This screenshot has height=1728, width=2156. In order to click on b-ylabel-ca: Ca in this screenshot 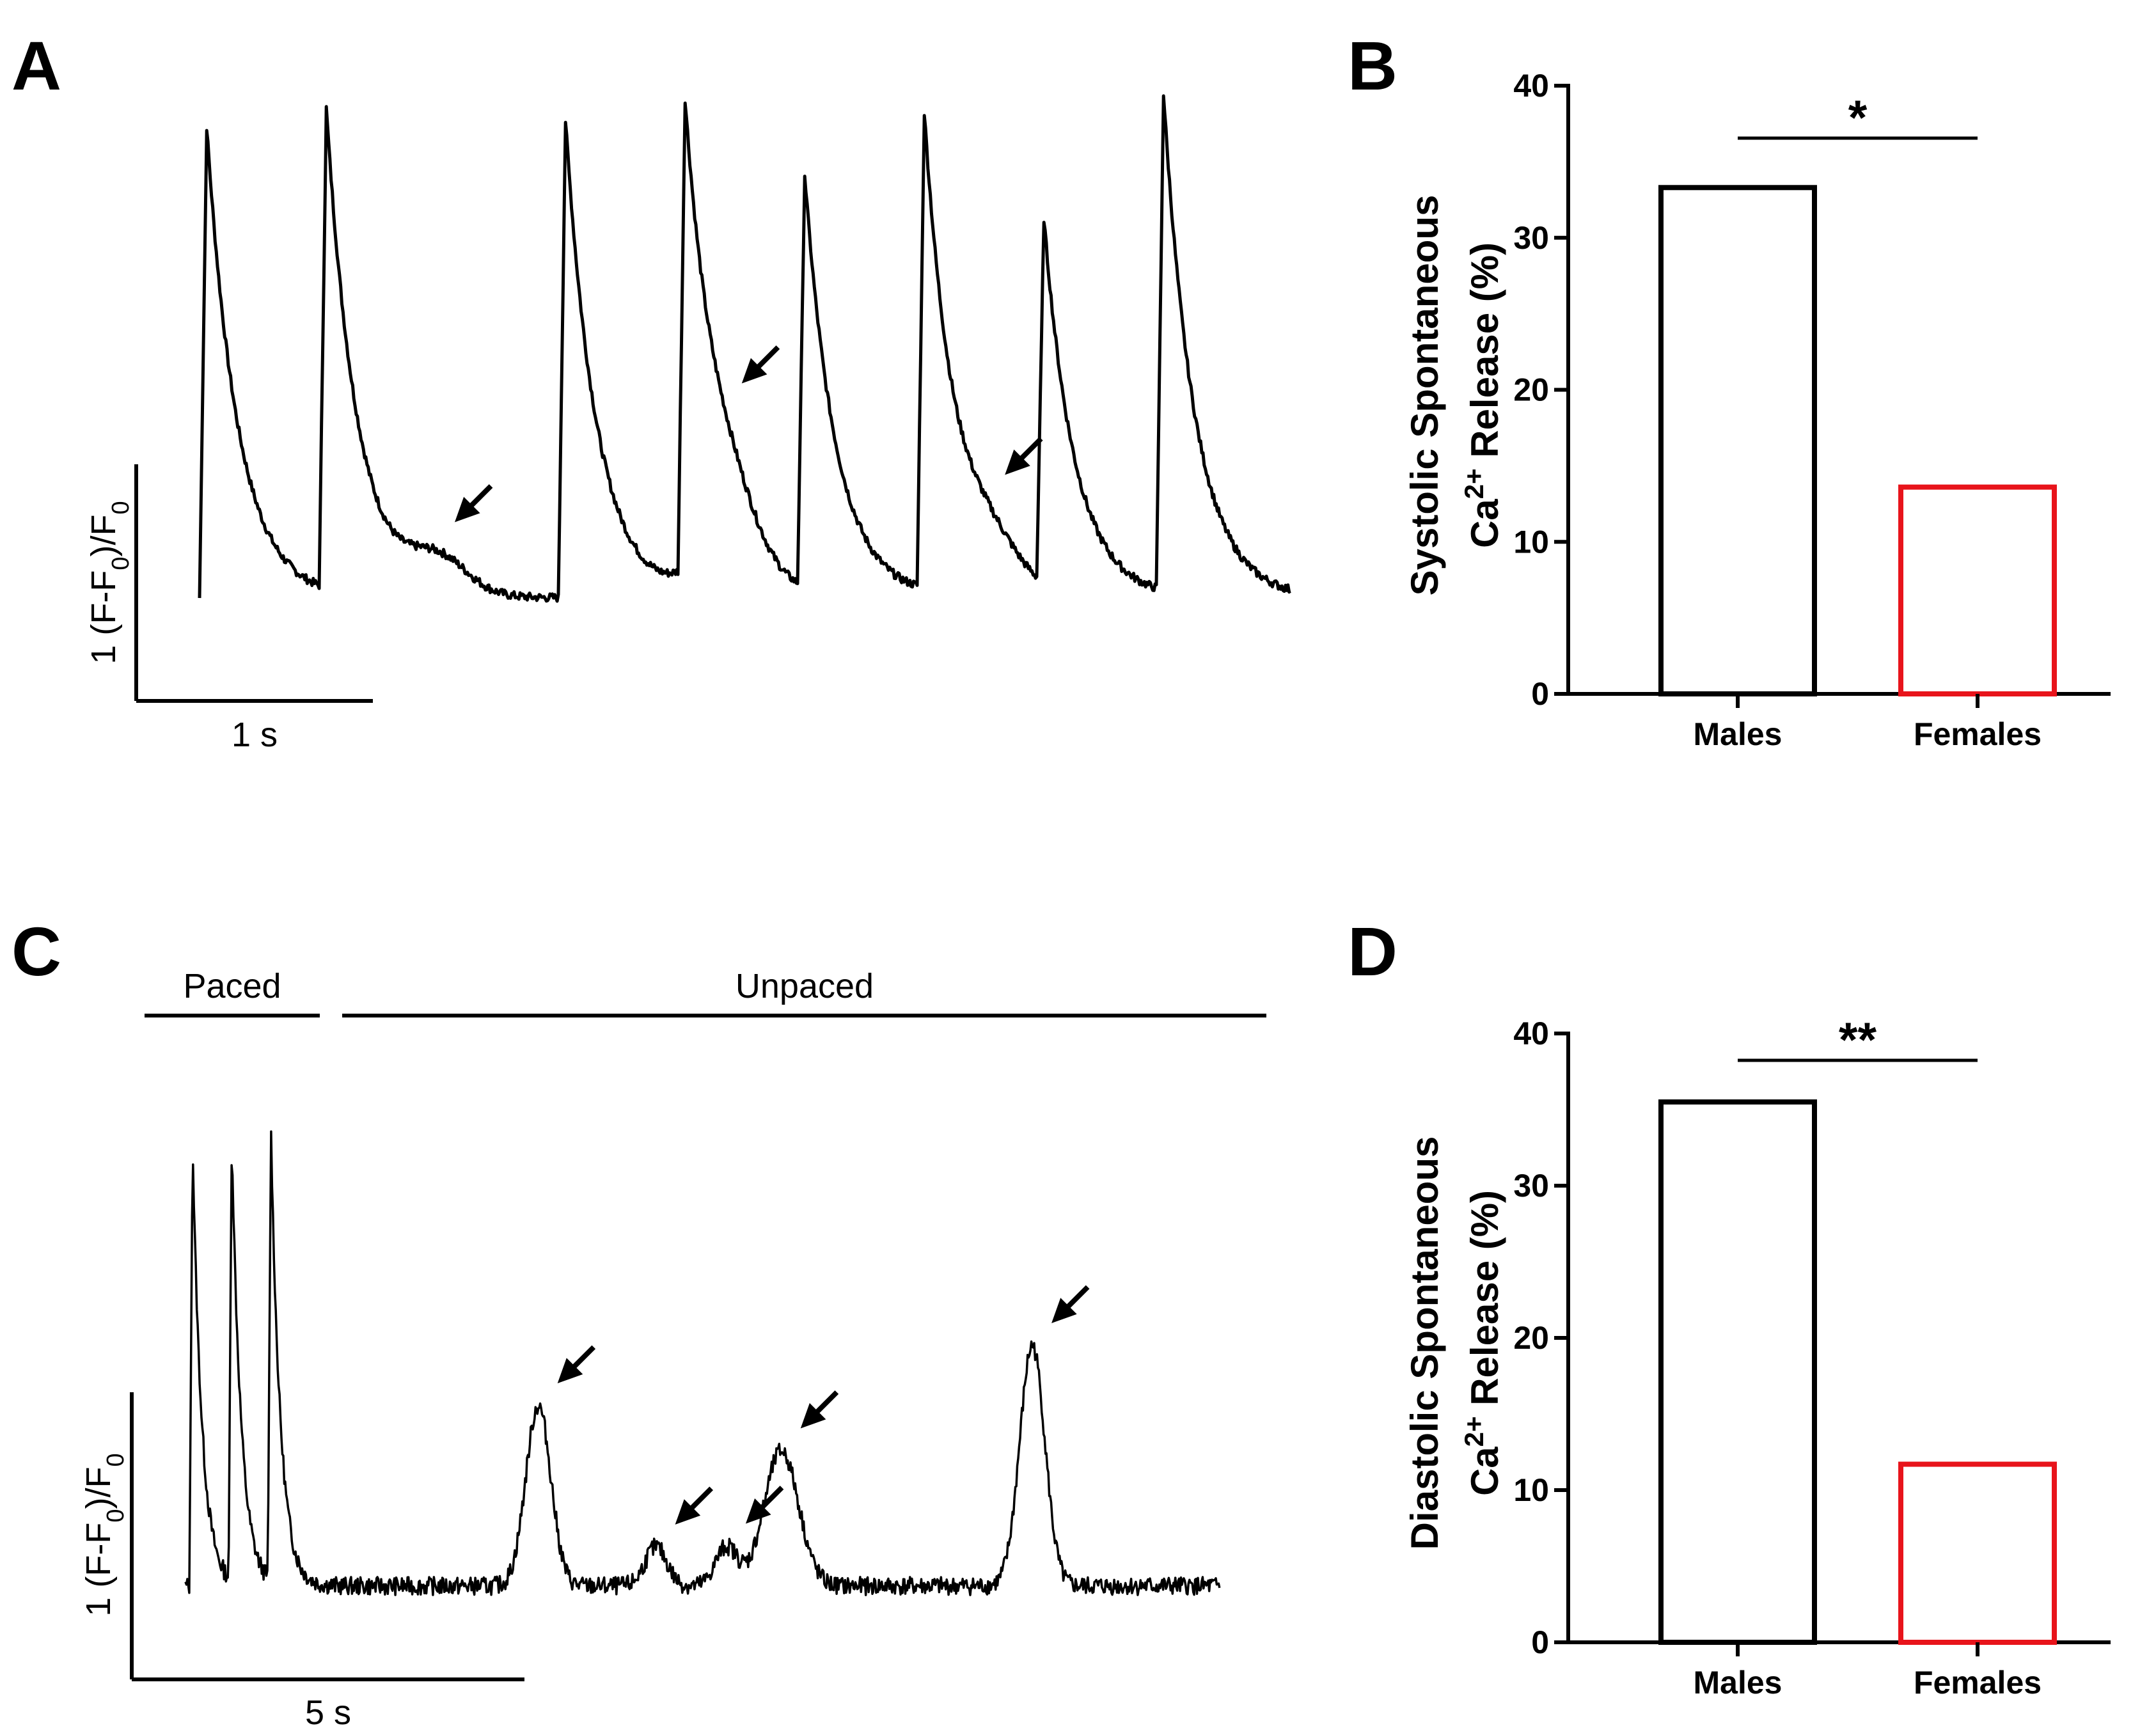, I will do `click(1484, 523)`.